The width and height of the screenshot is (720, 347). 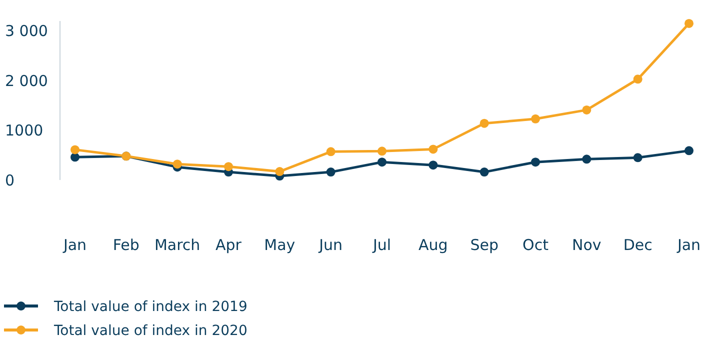 I want to click on y-tick-label: 3 000, so click(x=26, y=31).